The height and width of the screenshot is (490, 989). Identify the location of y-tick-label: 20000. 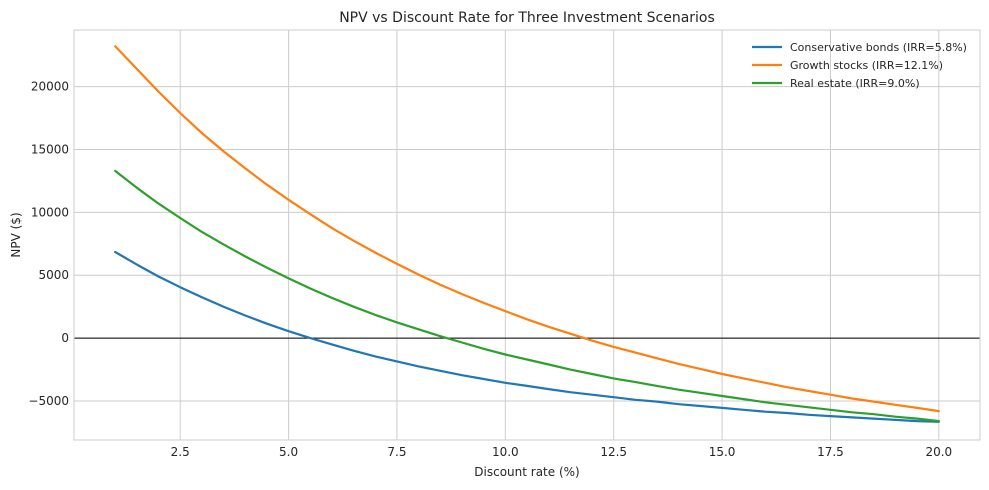
(50, 87).